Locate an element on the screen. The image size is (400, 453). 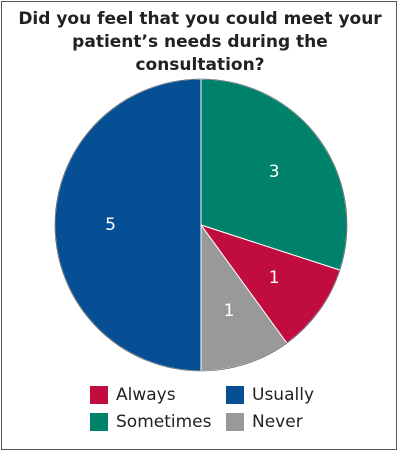
legend-swatch-always is located at coordinates (99, 395).